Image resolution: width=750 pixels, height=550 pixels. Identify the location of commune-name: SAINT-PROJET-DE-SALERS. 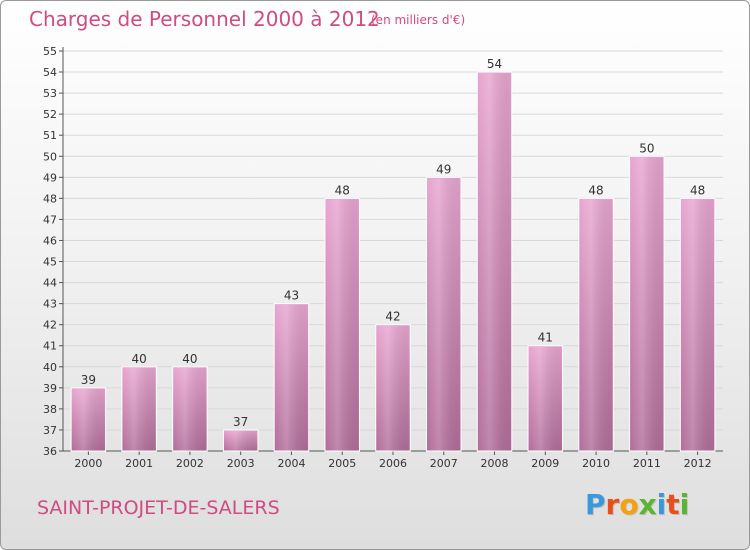
(158, 508).